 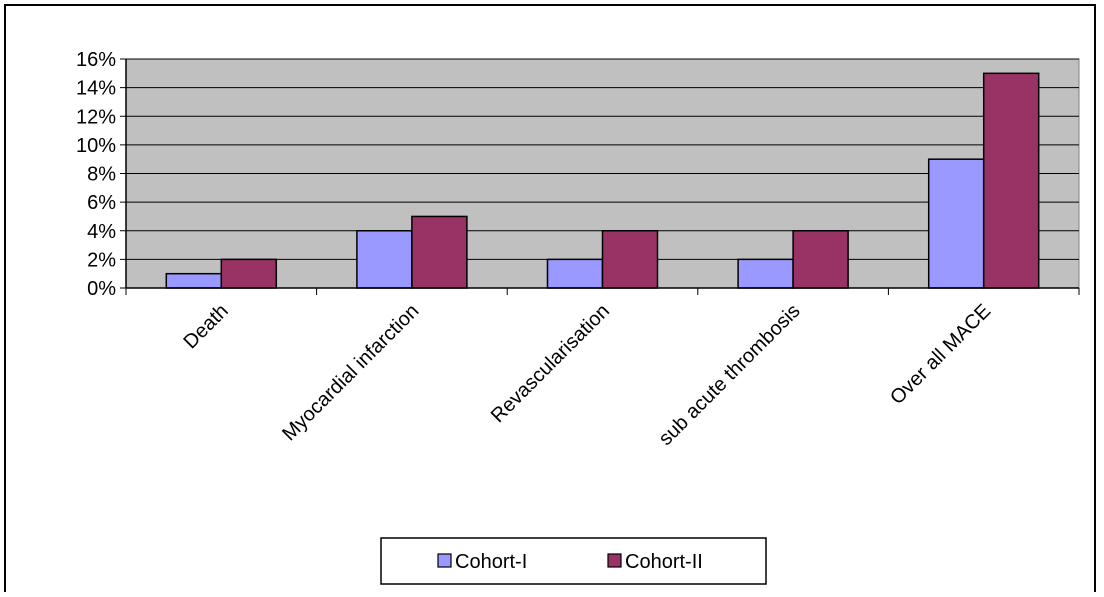 I want to click on bar-cohort-i-myocardial-infarction, so click(x=384, y=259).